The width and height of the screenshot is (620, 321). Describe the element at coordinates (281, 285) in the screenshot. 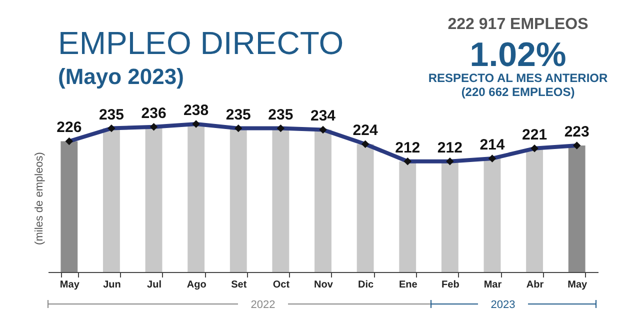

I see `x-tick-label: Oct` at that location.